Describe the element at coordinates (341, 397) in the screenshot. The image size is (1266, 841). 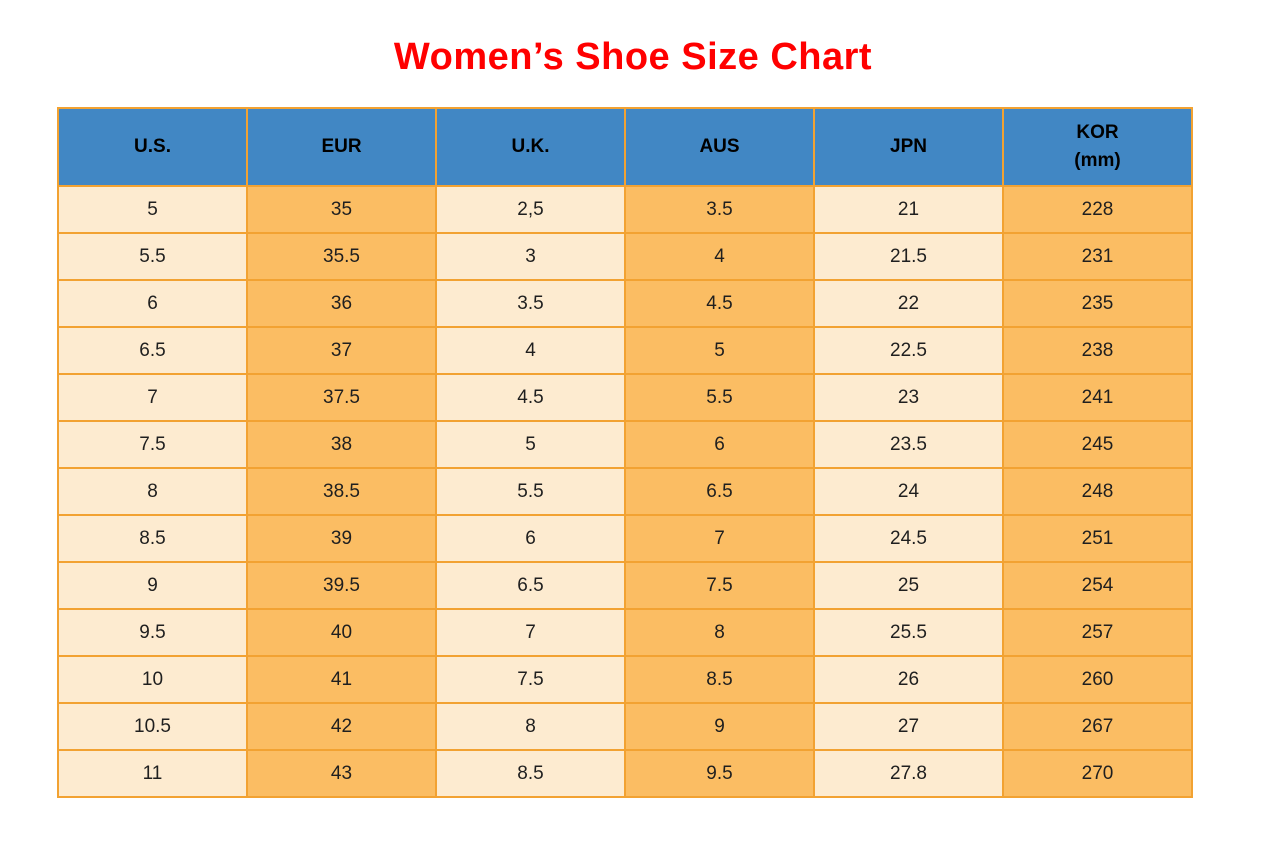
I see `table-cell: 37.5` at that location.